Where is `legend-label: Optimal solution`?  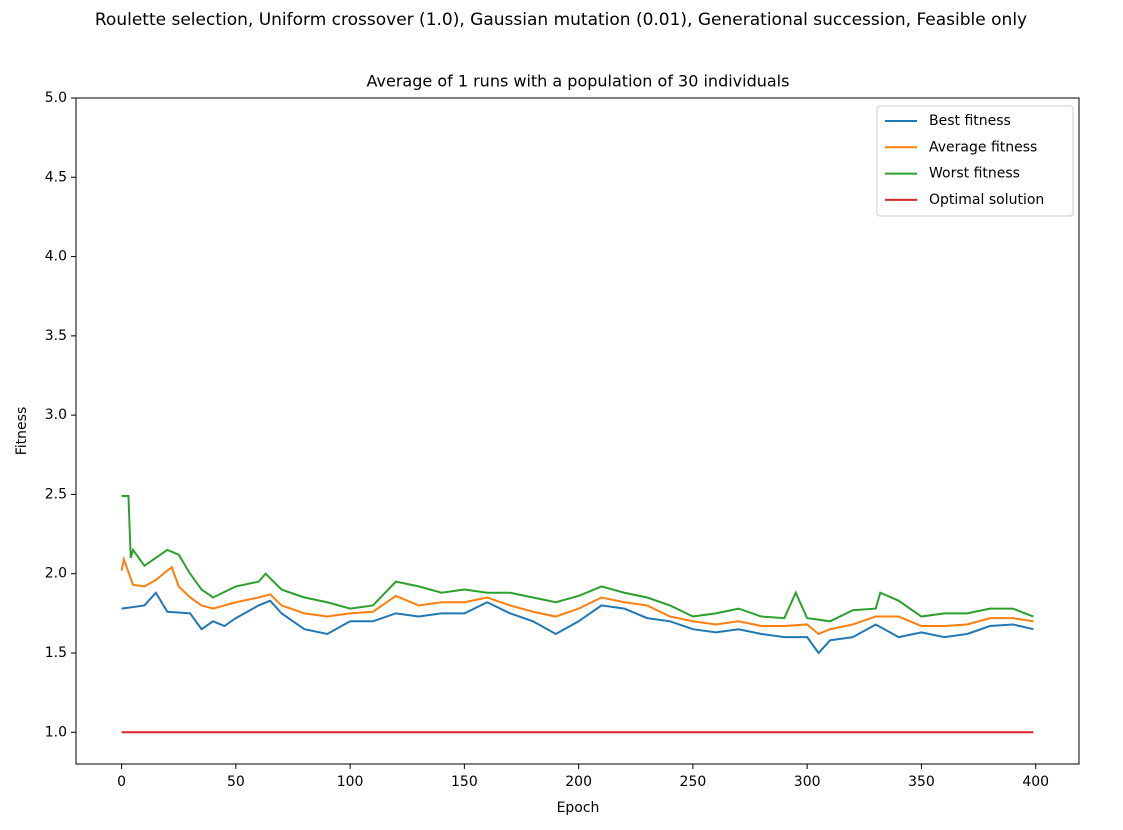
legend-label: Optimal solution is located at coordinates (986, 200).